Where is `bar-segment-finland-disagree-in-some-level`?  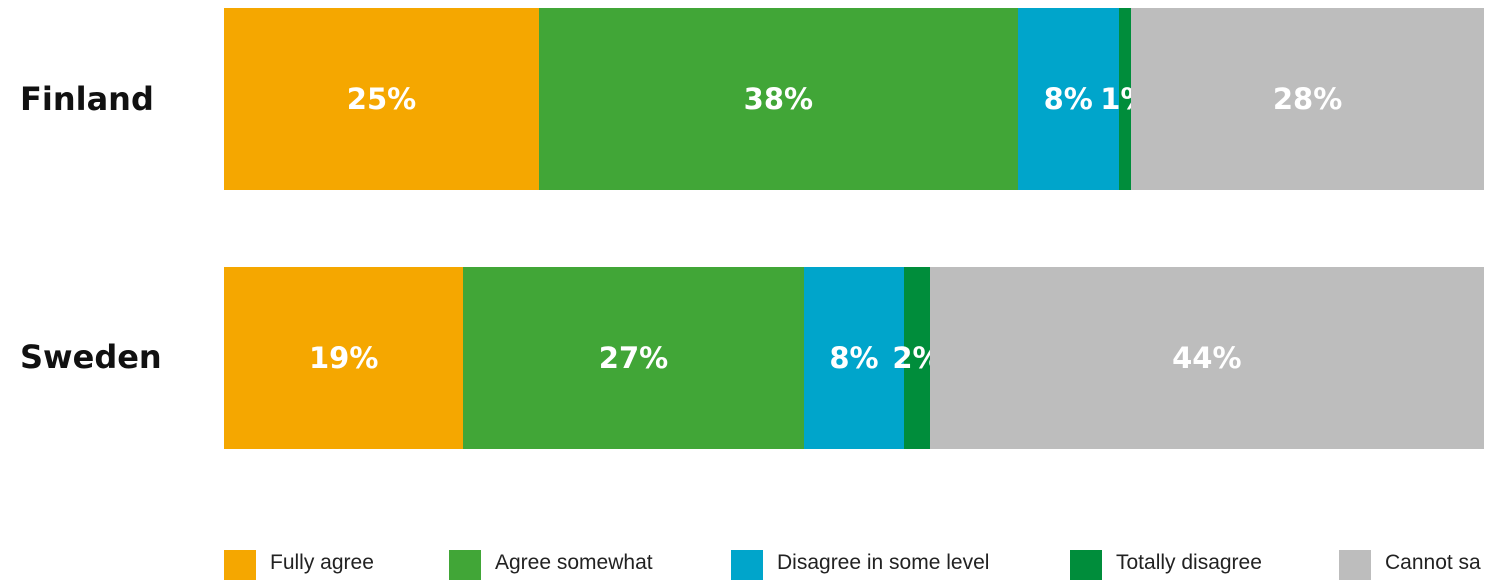
bar-segment-finland-disagree-in-some-level is located at coordinates (1068, 99).